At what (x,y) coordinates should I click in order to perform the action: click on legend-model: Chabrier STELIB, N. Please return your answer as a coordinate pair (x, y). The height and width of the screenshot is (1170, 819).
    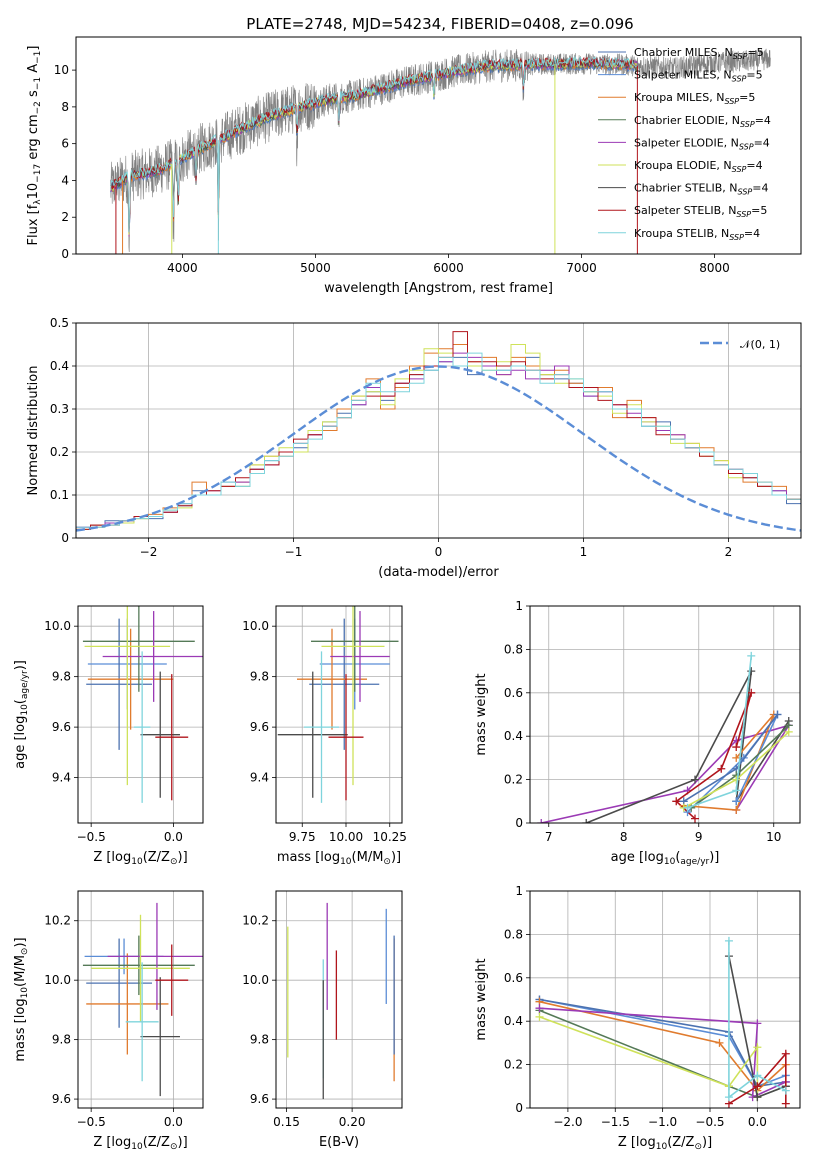
    Looking at the image, I should click on (686, 188).